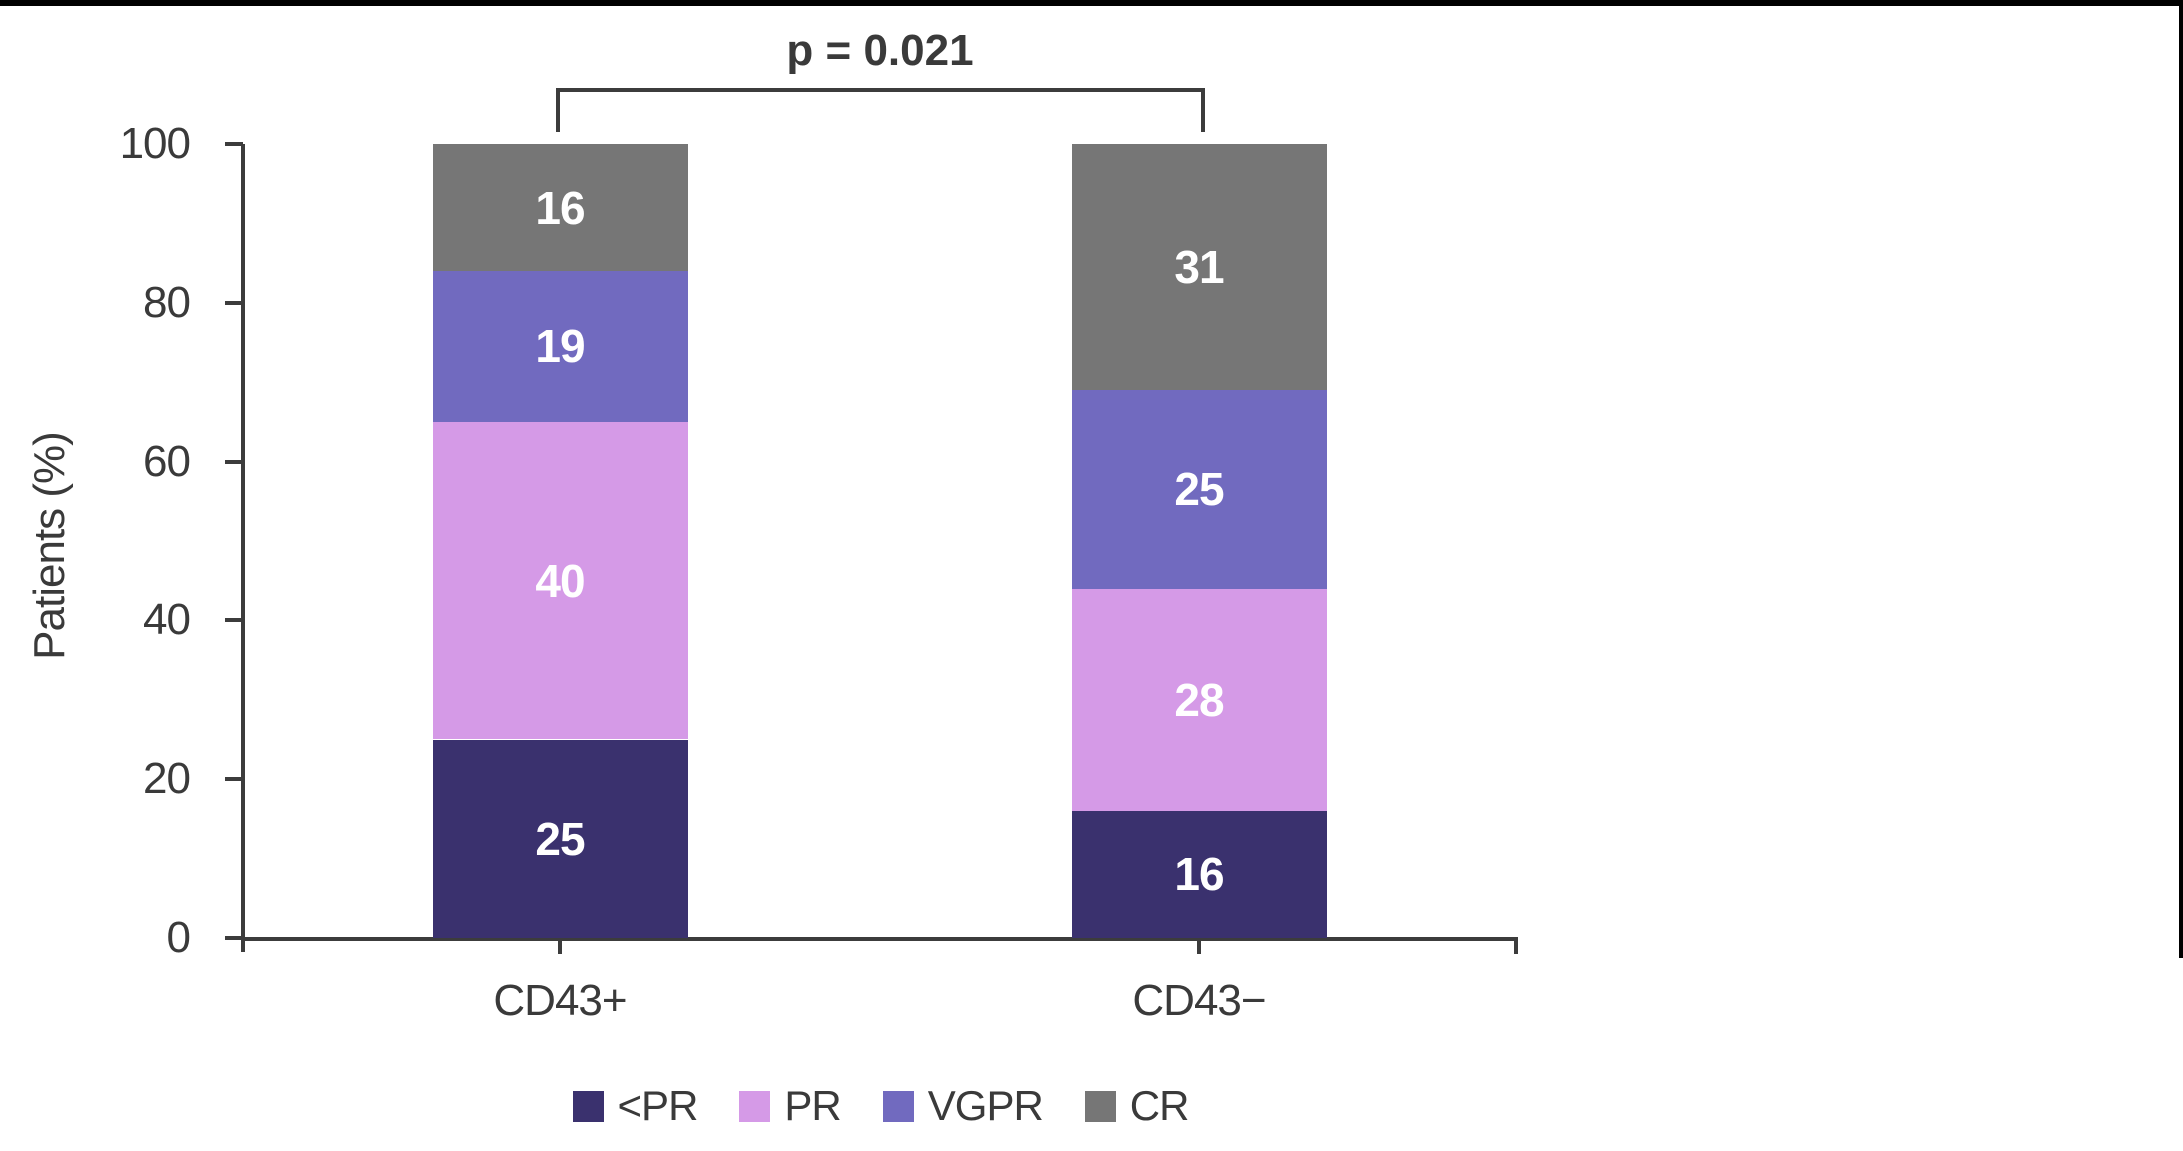 Image resolution: width=2183 pixels, height=1151 pixels. Describe the element at coordinates (880, 50) in the screenshot. I see `p-value-label: p = 0.021` at that location.